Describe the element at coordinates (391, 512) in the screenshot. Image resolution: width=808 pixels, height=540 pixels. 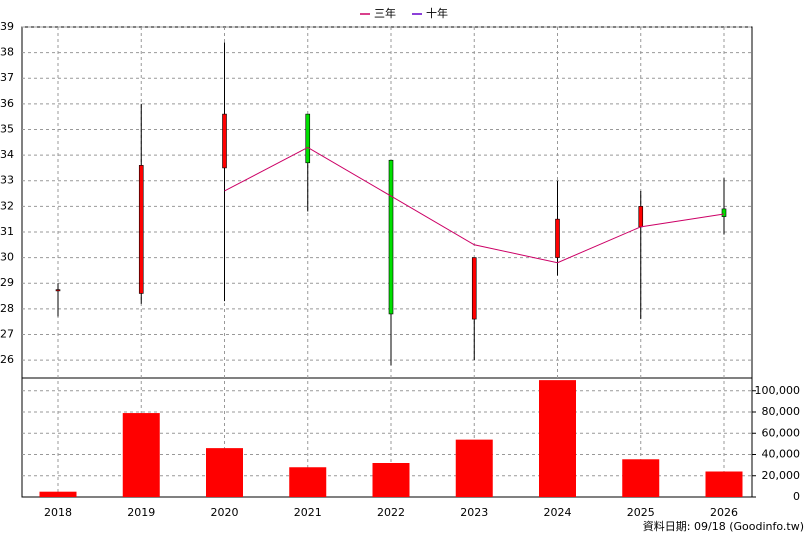
I see `x-tick-label: 2022` at that location.